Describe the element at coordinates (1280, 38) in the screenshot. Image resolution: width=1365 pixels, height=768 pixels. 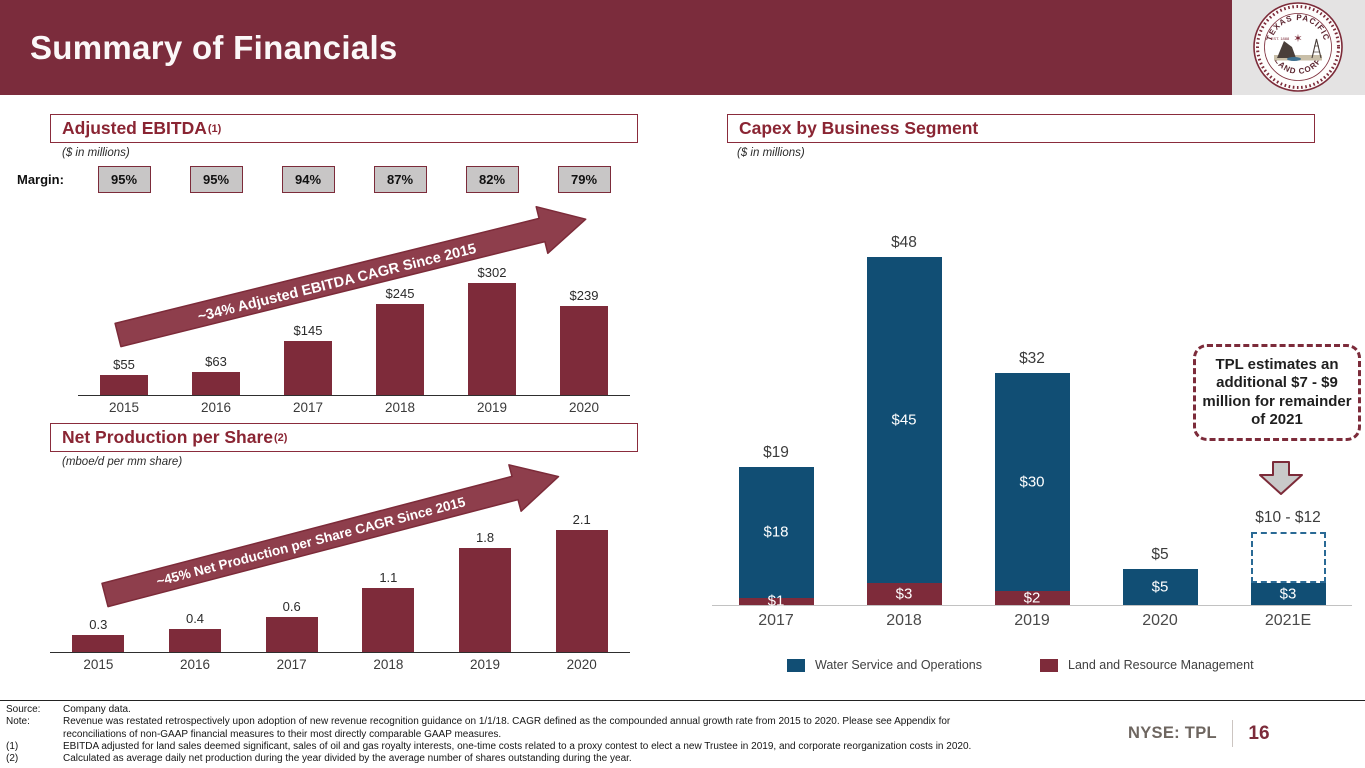
I see `logo-est-text: EST. 1888` at that location.